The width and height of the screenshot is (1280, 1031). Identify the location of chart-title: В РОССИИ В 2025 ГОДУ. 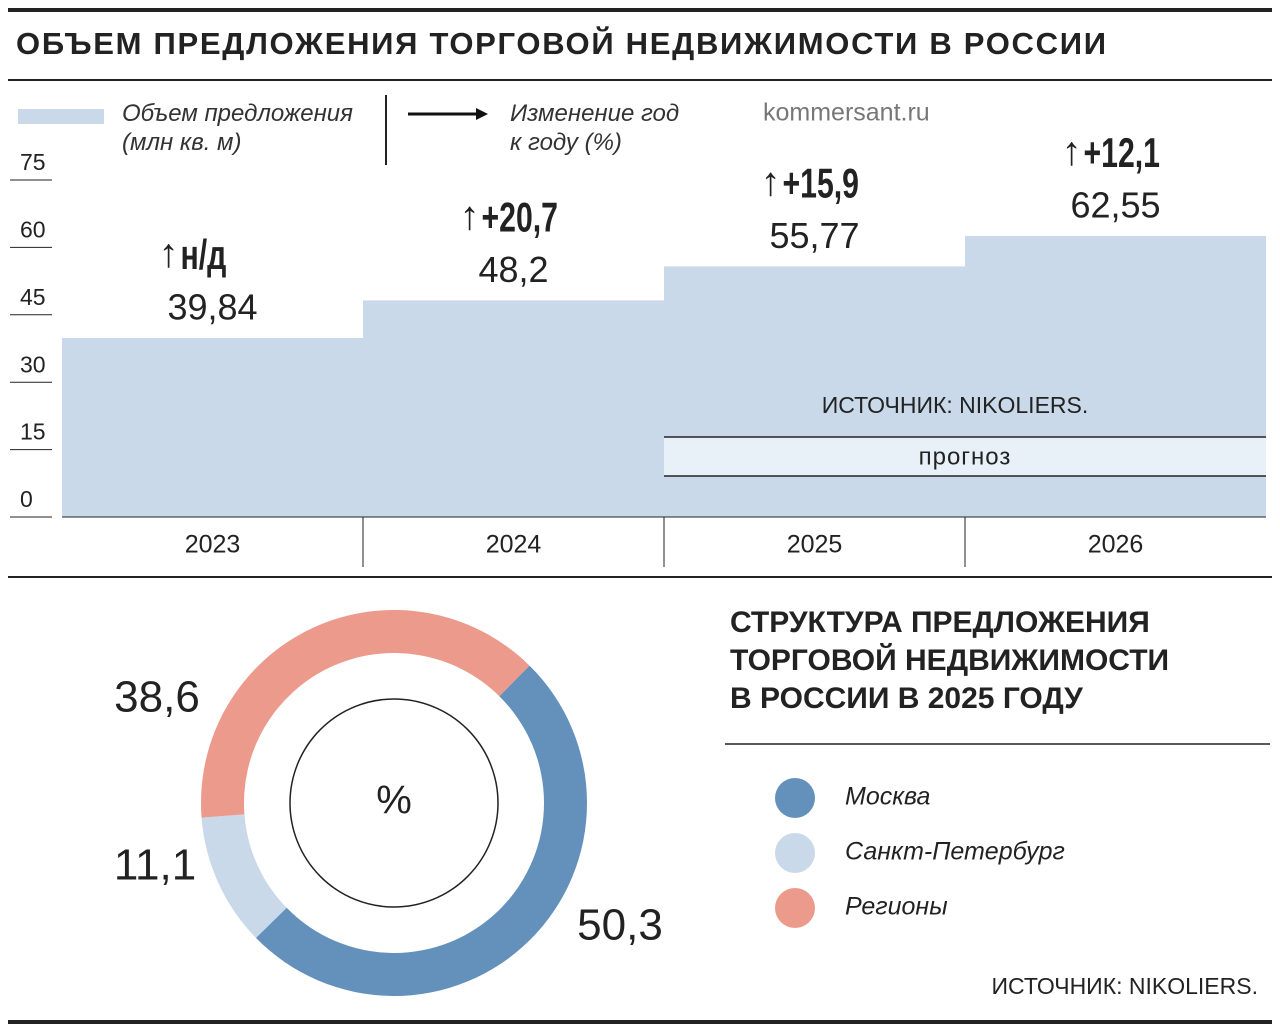
(906, 698).